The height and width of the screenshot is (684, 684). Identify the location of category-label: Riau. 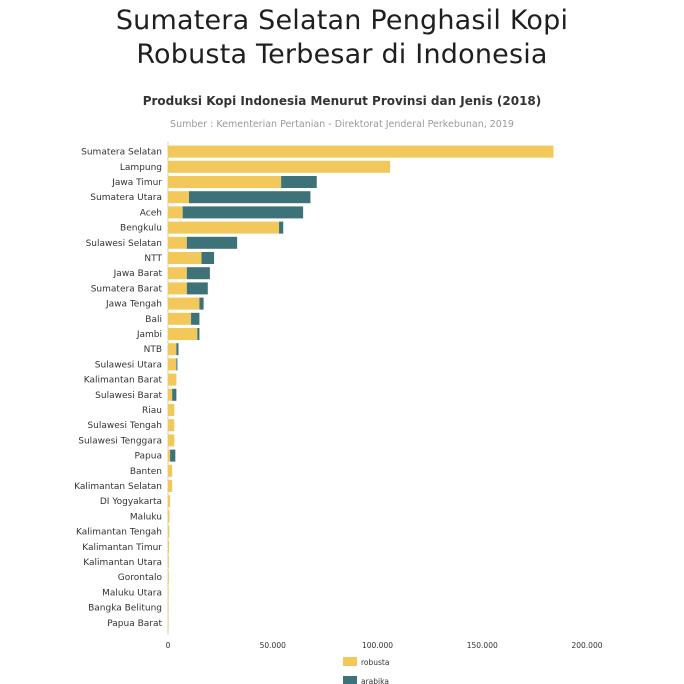
(152, 411).